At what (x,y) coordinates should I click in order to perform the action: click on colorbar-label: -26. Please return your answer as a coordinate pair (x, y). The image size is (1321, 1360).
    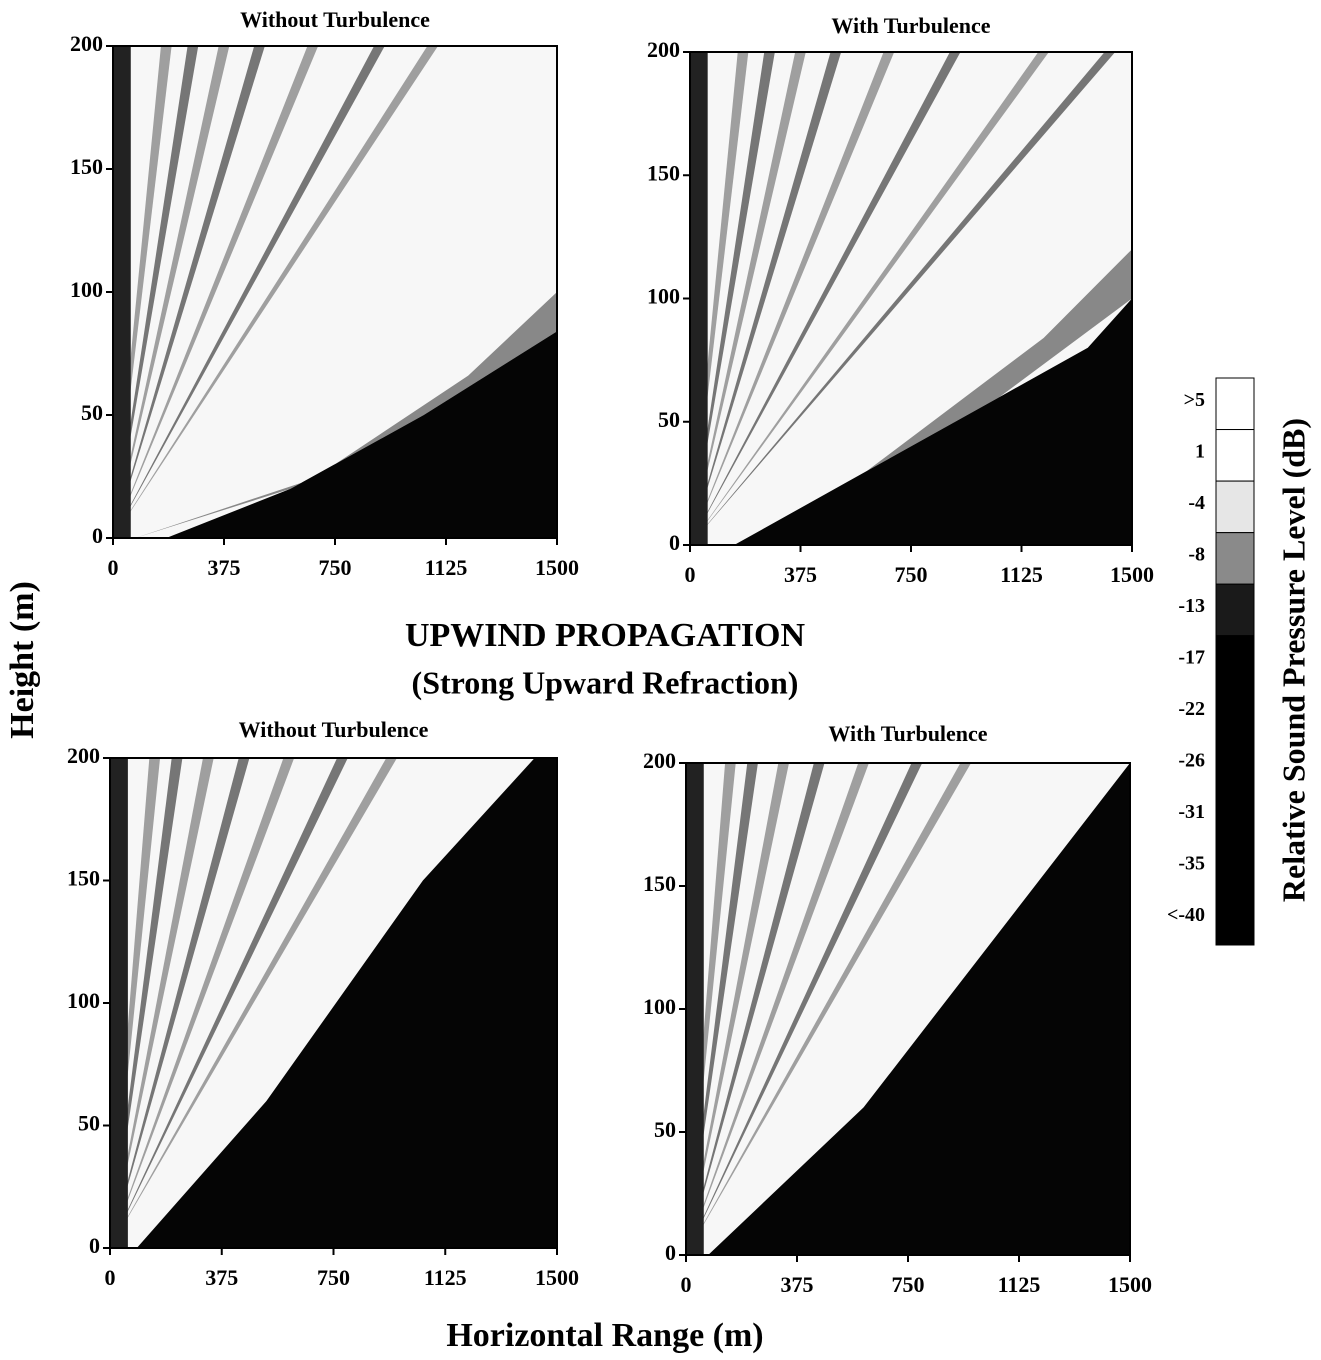
    Looking at the image, I should click on (1191, 761).